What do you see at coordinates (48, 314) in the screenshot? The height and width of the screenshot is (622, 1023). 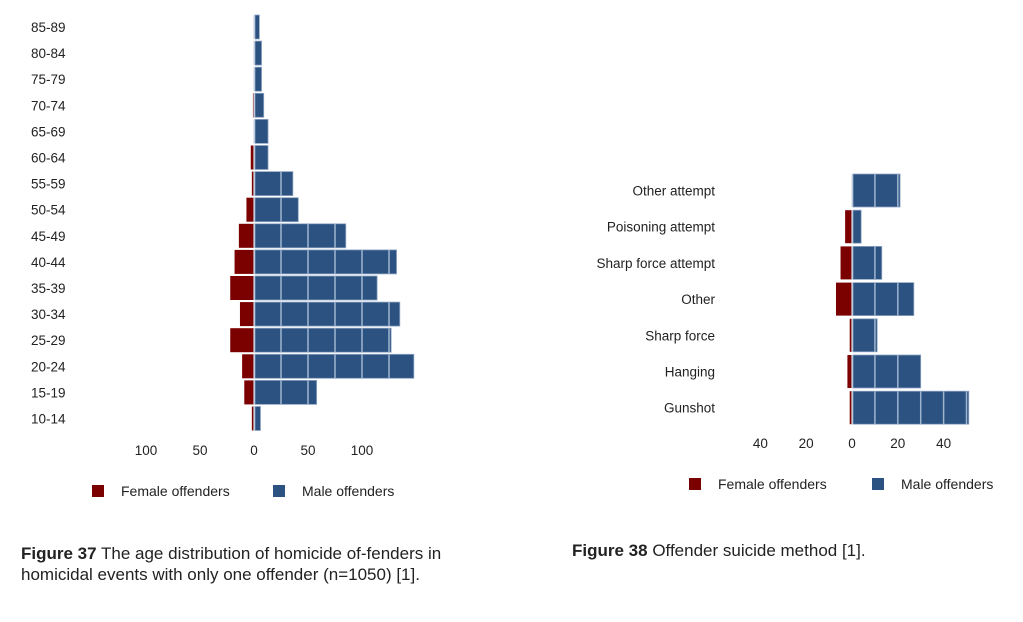 I see `category-label: 30-34` at bounding box center [48, 314].